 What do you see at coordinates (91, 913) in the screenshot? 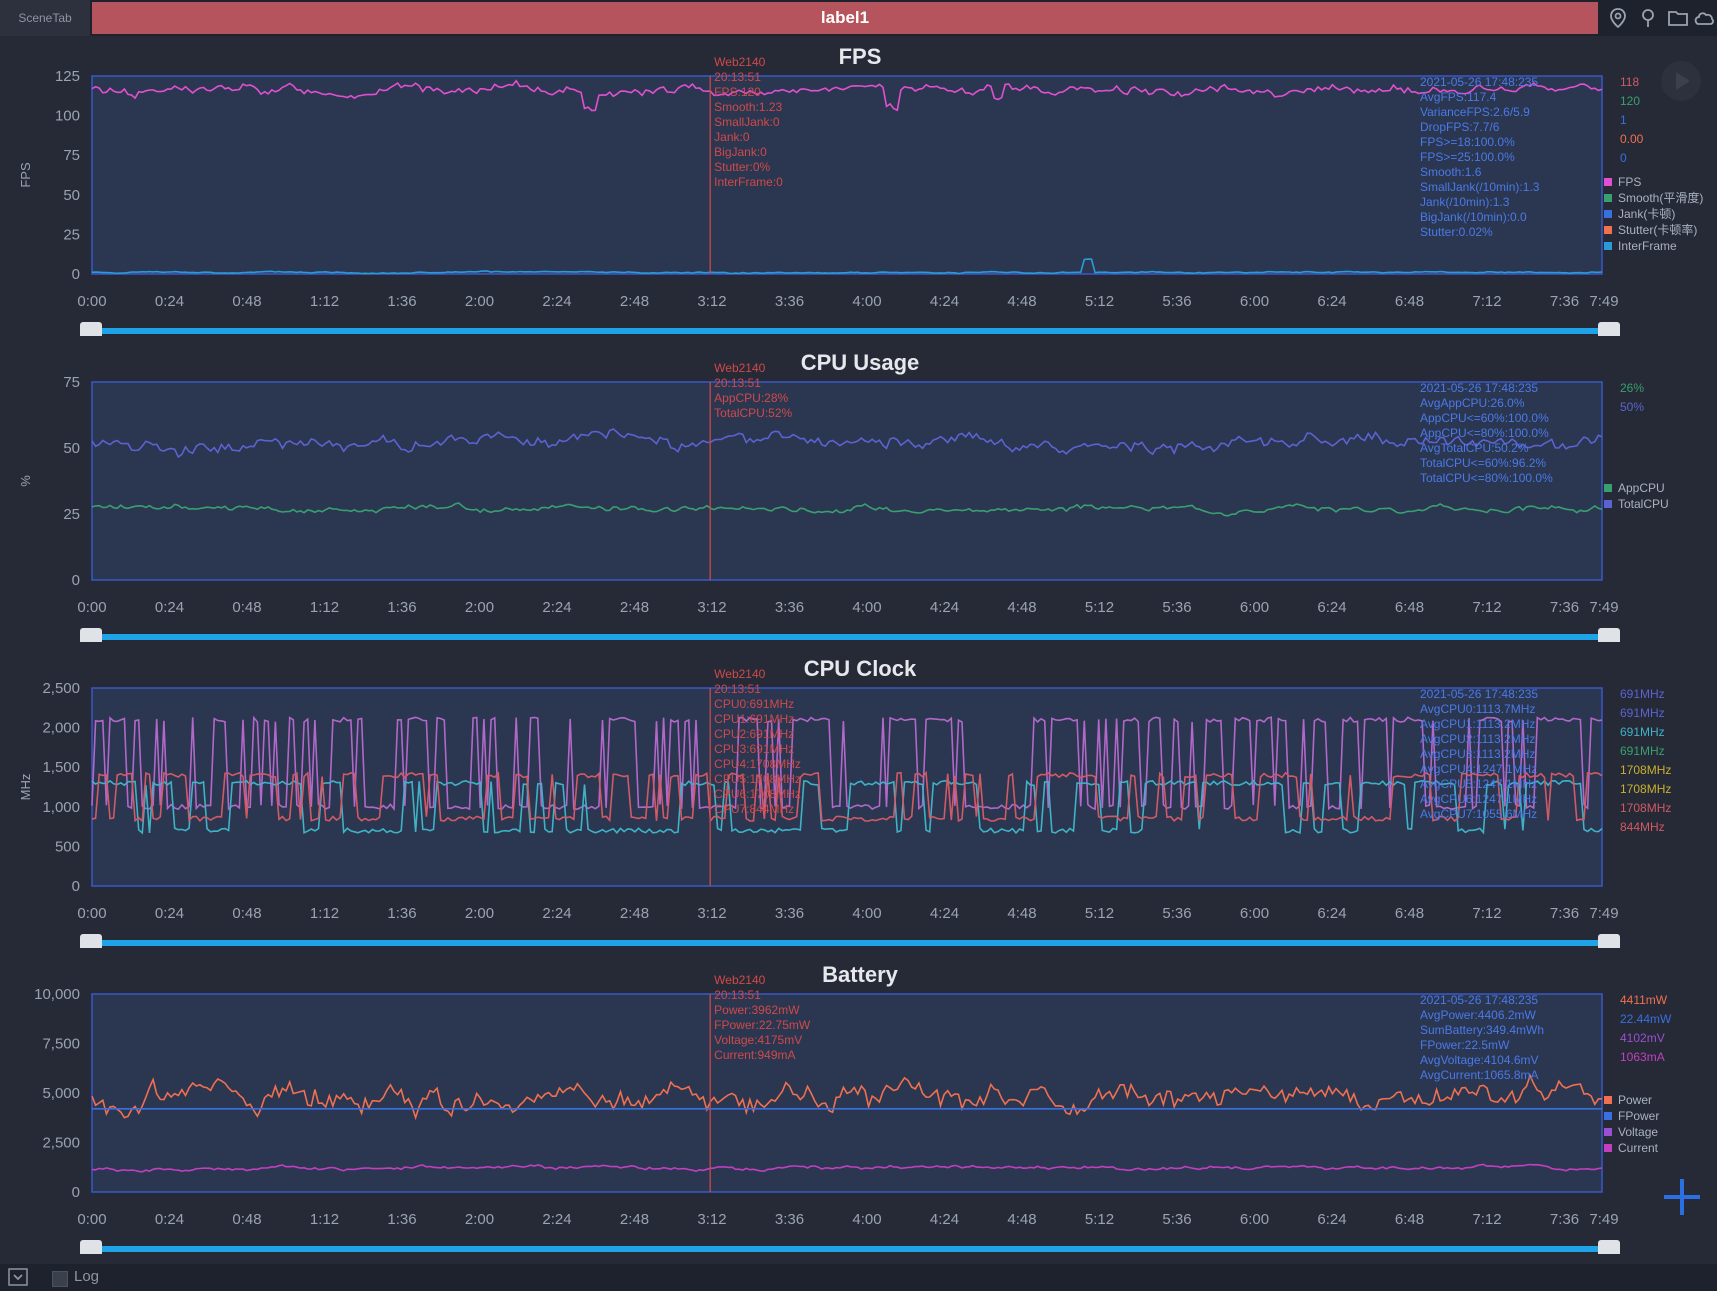
I see `cpu-clock-x-tick: 0:00` at bounding box center [91, 913].